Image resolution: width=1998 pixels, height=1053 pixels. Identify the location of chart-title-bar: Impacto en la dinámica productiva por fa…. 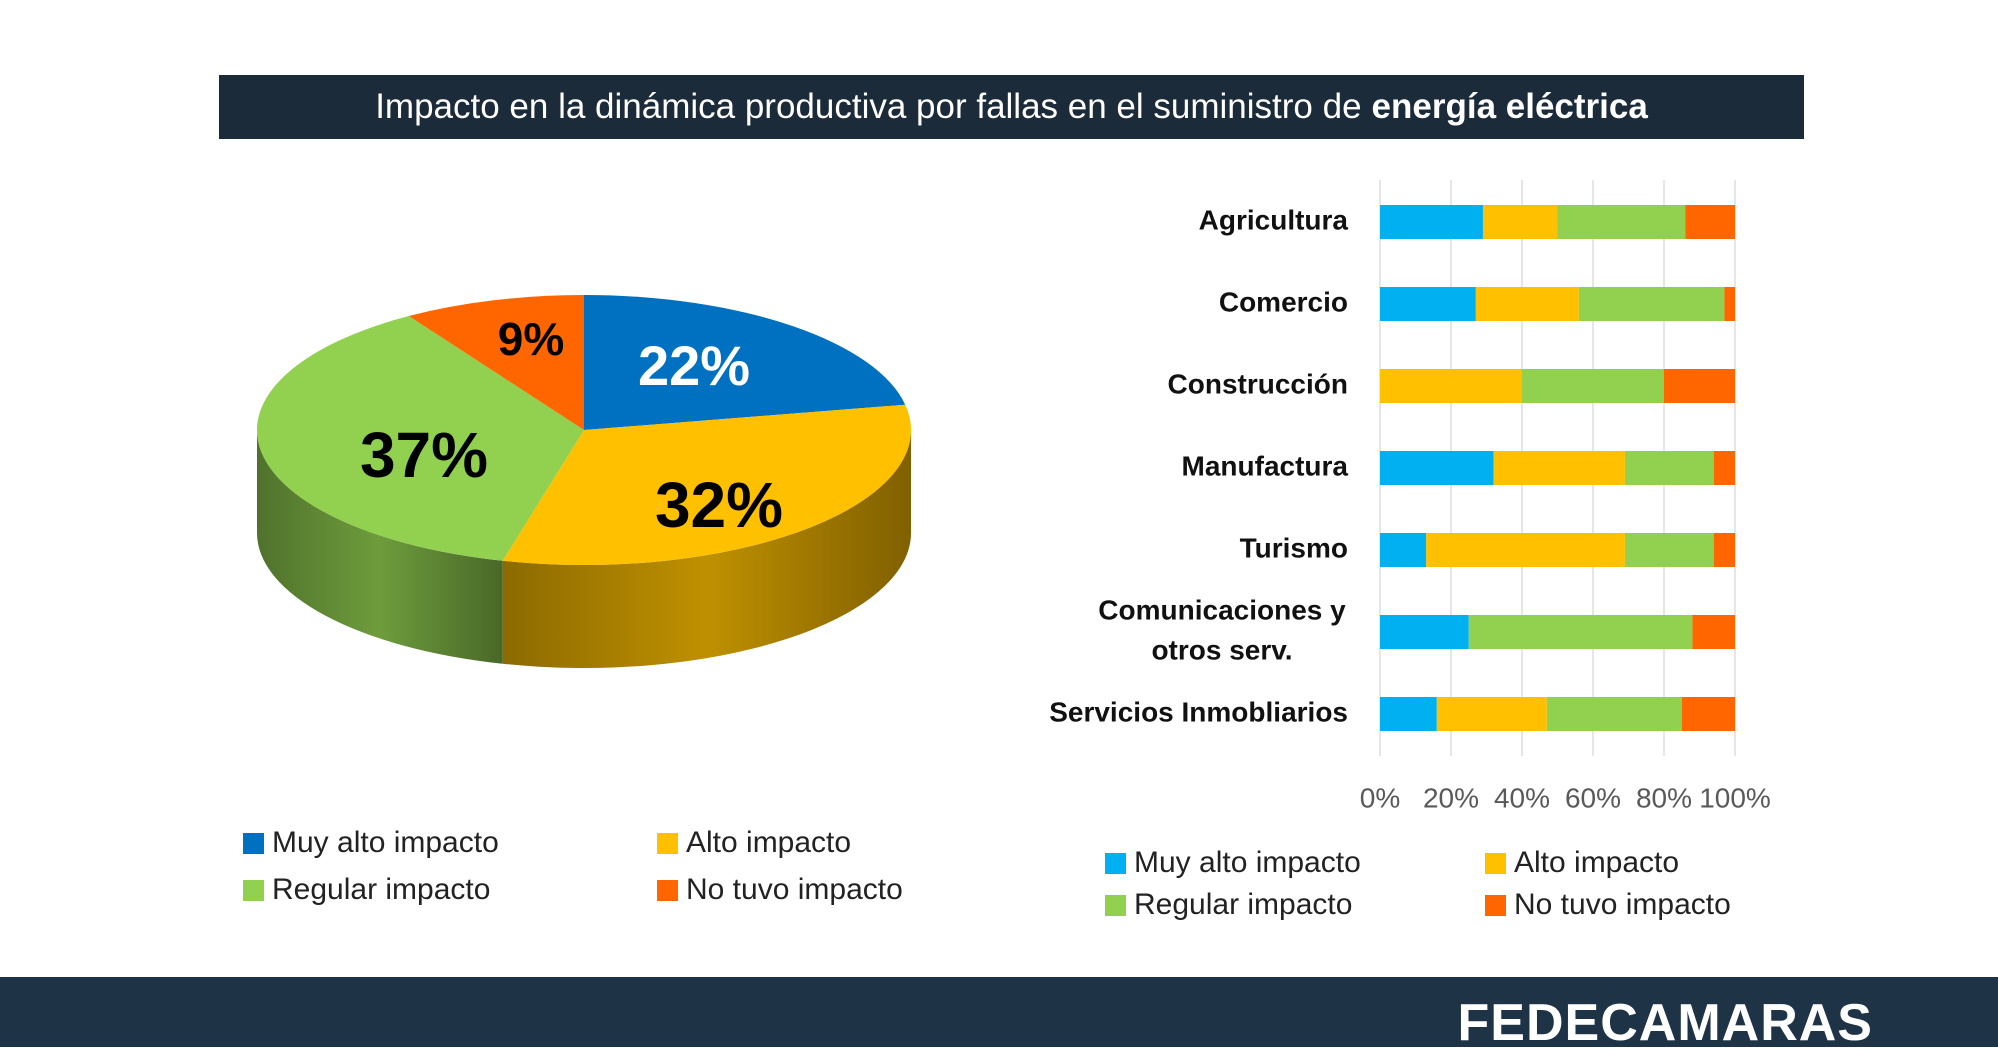
(1011, 107).